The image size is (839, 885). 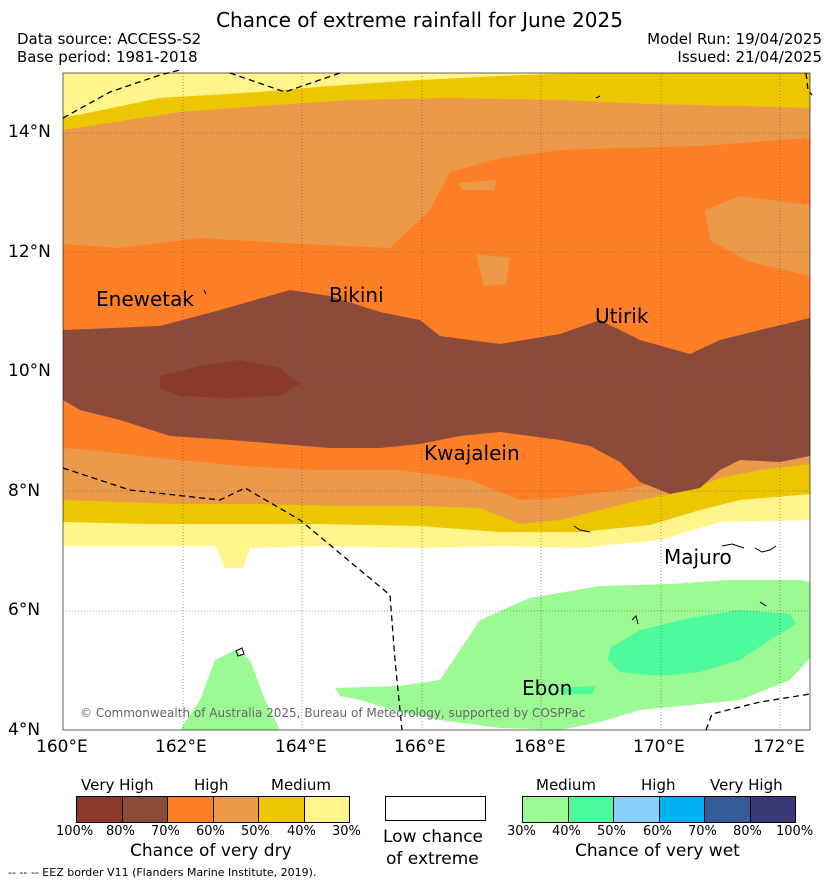 What do you see at coordinates (420, 747) in the screenshot?
I see `lon-tick: 166°E` at bounding box center [420, 747].